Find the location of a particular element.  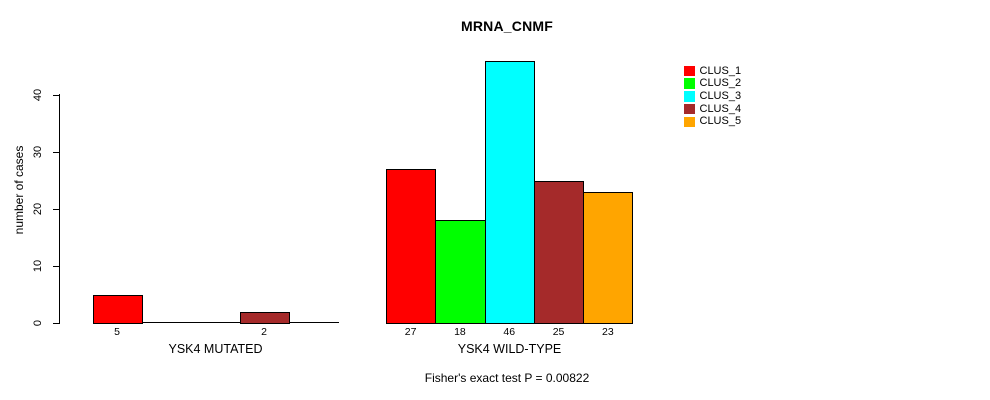

y-tick-label: 10 is located at coordinates (38, 266).